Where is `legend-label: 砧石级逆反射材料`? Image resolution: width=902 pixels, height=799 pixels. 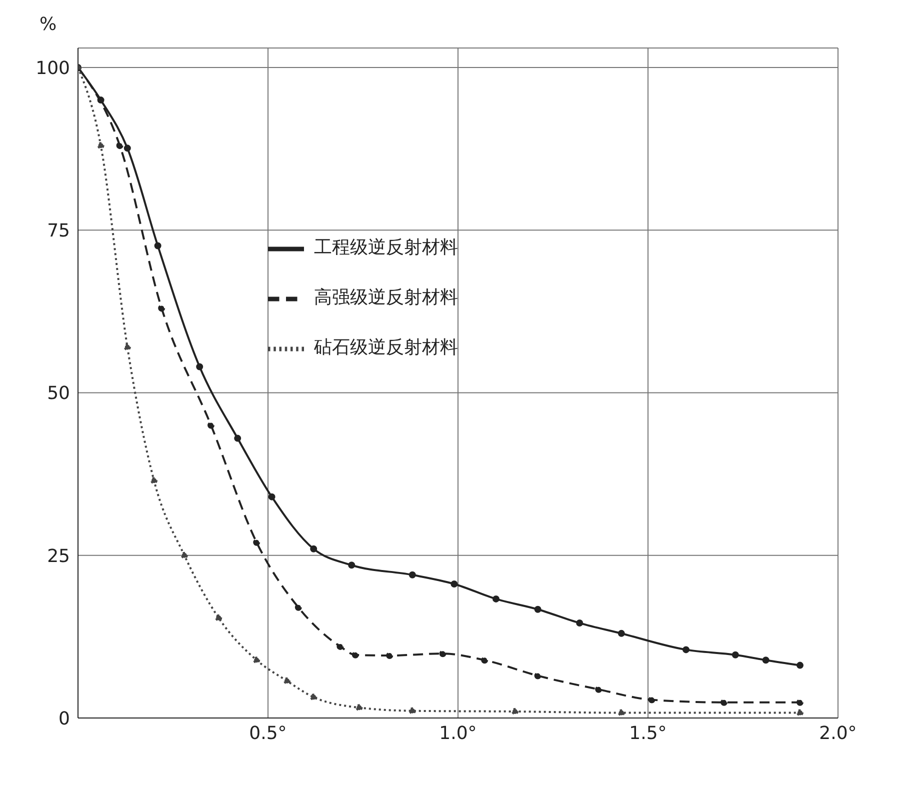 legend-label: 砧石级逆反射材料 is located at coordinates (386, 347).